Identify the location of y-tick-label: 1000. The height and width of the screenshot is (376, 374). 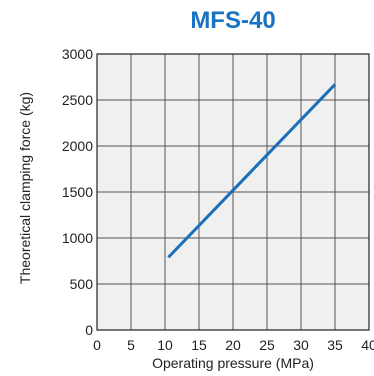
(77, 238).